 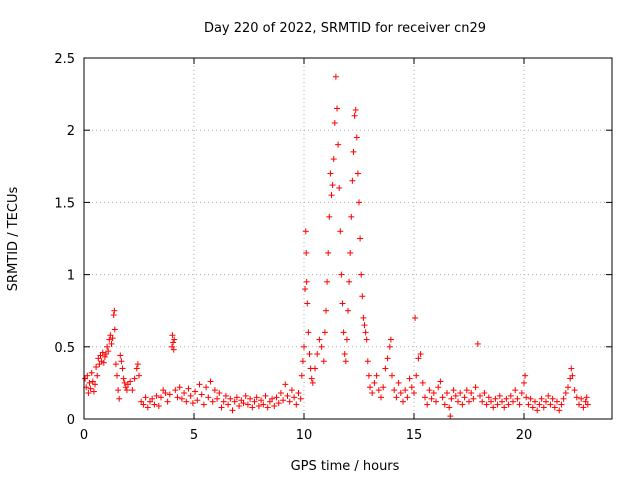 I want to click on y-tick-label: 2.5, so click(x=64, y=59).